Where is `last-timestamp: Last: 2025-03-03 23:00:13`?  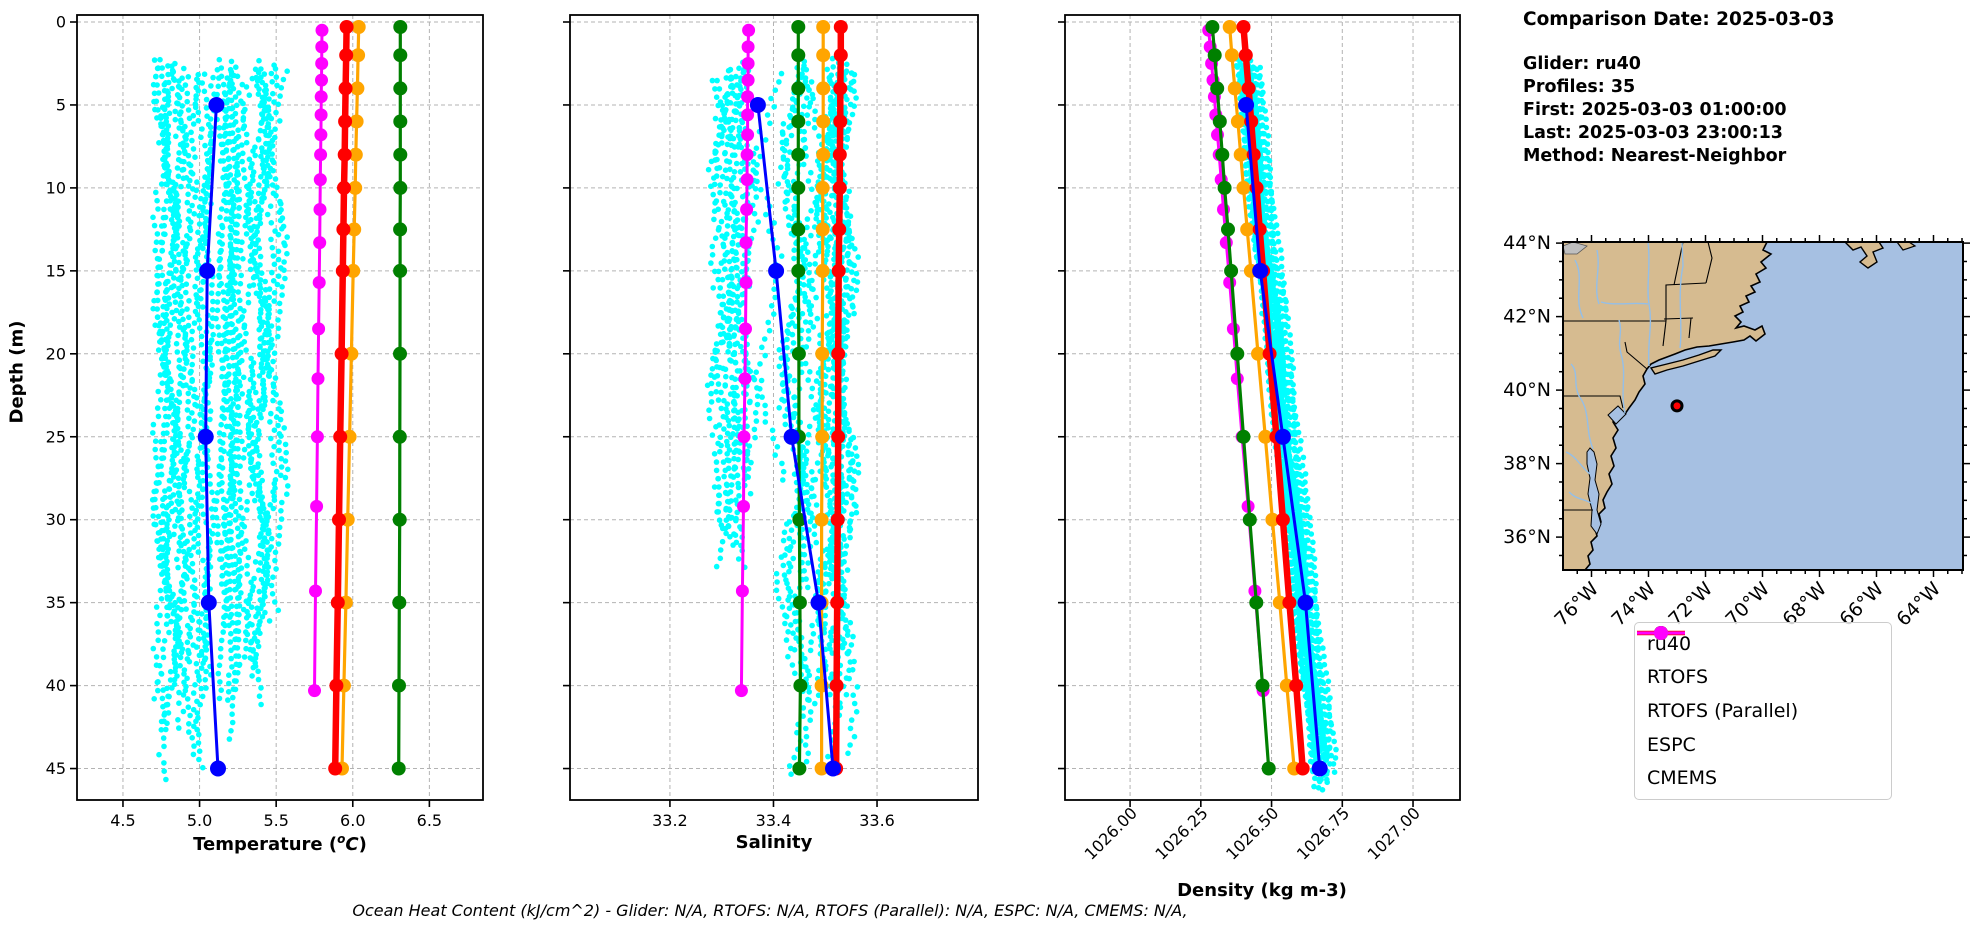 last-timestamp: Last: 2025-03-03 23:00:13 is located at coordinates (1653, 133).